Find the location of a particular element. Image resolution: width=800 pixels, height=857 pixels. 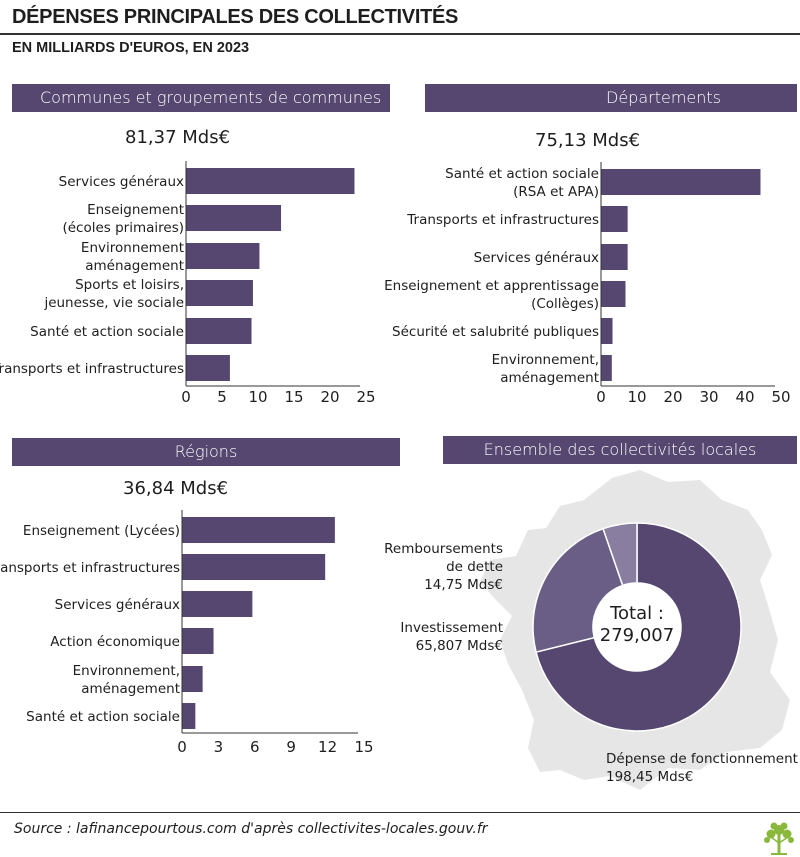

donut-hole is located at coordinates (637, 627).